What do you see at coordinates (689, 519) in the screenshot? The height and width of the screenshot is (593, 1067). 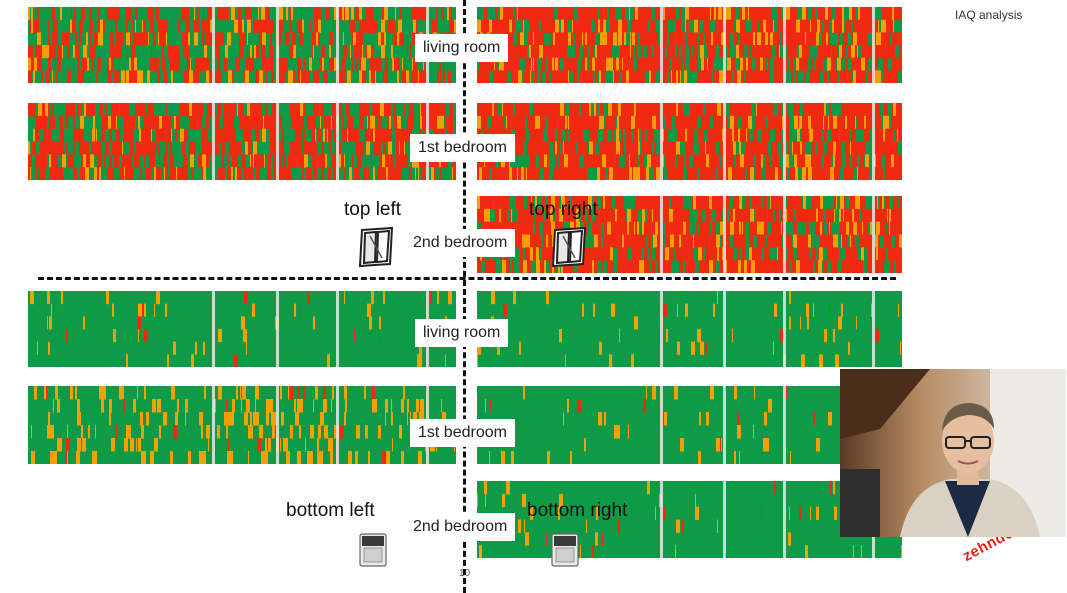 I see `heatmap-strip-bottom-right-2nd-bedroom` at bounding box center [689, 519].